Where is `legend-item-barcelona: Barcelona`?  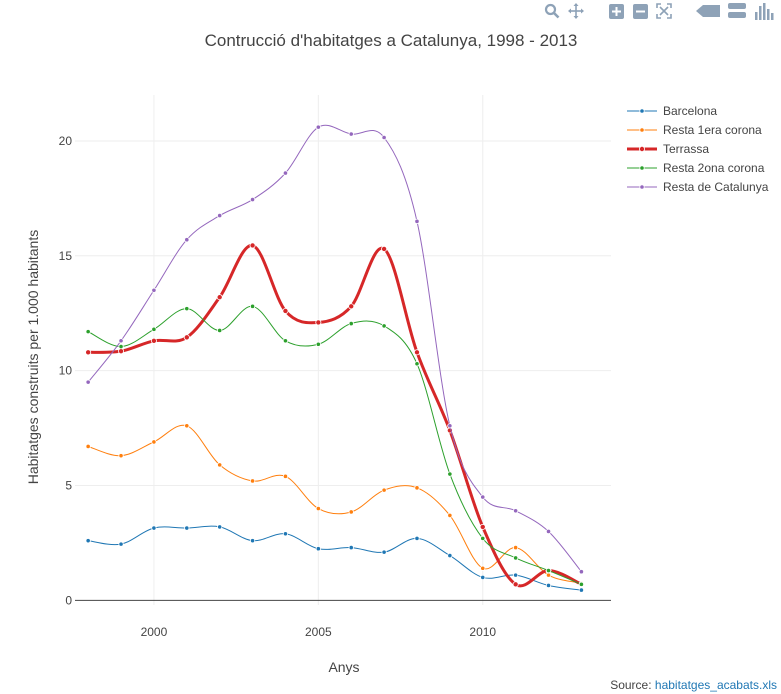
legend-item-barcelona: Barcelona is located at coordinates (672, 111).